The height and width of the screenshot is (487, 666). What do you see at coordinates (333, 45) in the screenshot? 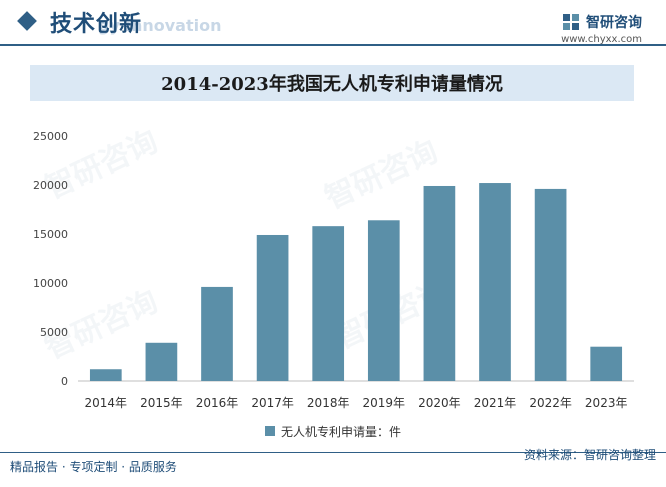
I see `header-divider` at bounding box center [333, 45].